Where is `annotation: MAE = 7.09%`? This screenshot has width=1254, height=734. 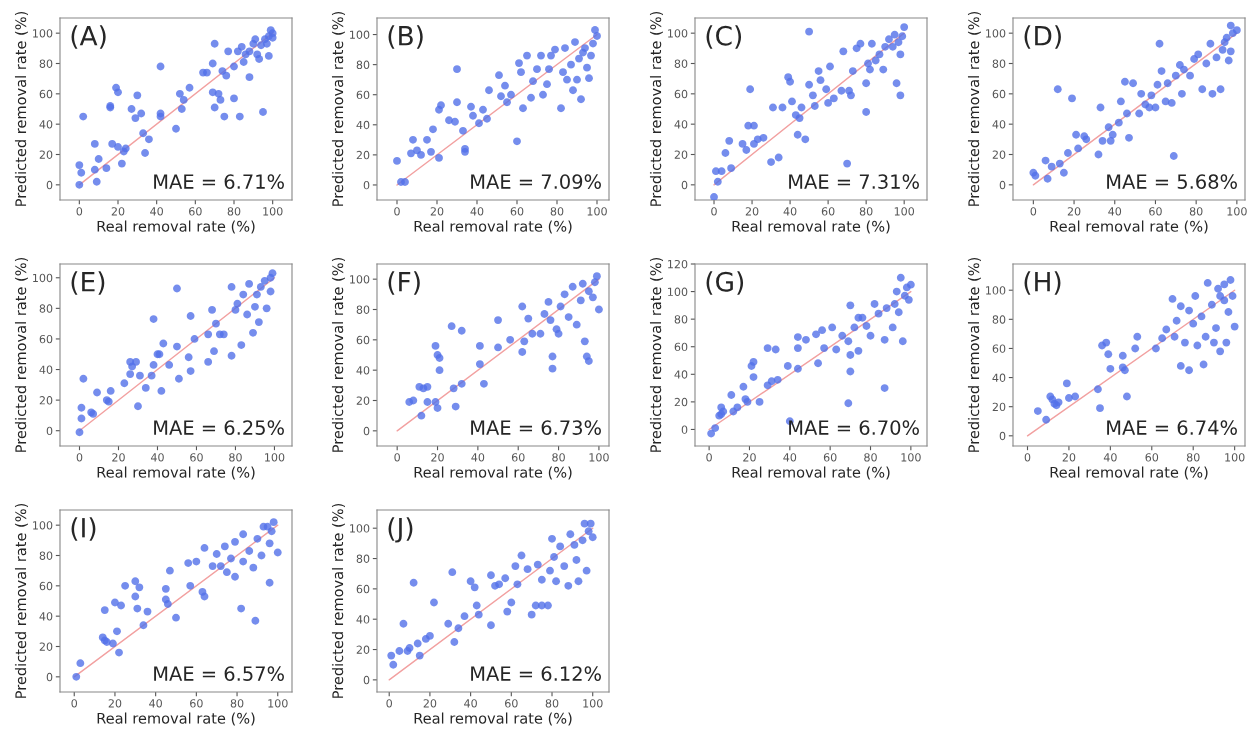
annotation: MAE = 7.09% is located at coordinates (536, 181).